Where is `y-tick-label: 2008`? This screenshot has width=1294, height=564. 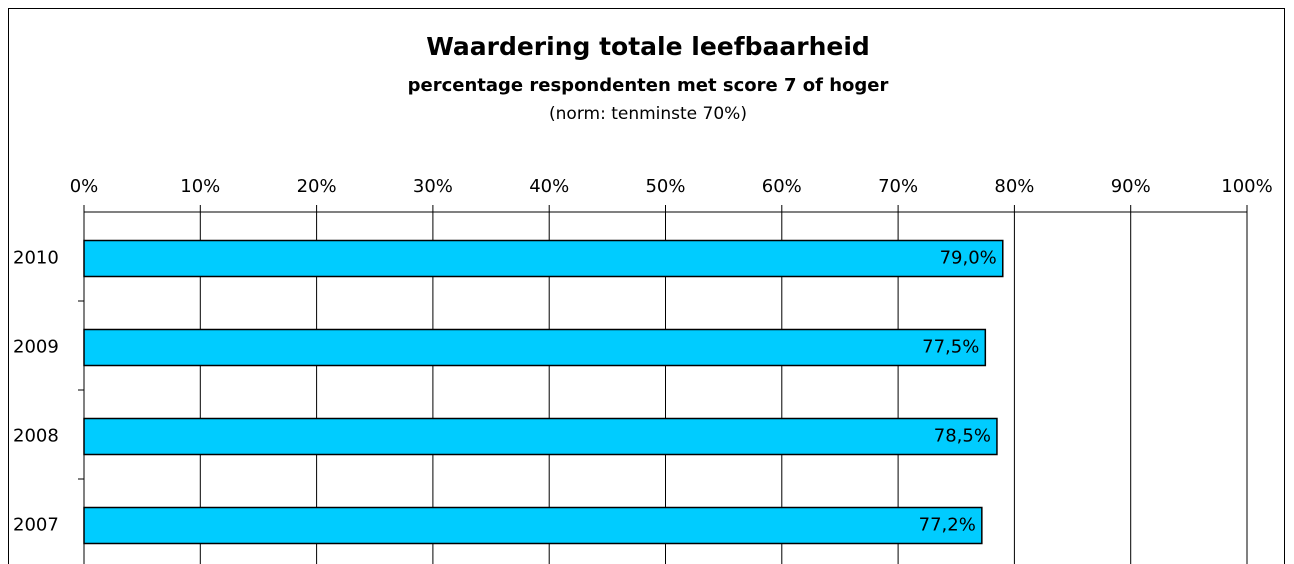
y-tick-label: 2008 is located at coordinates (36, 436).